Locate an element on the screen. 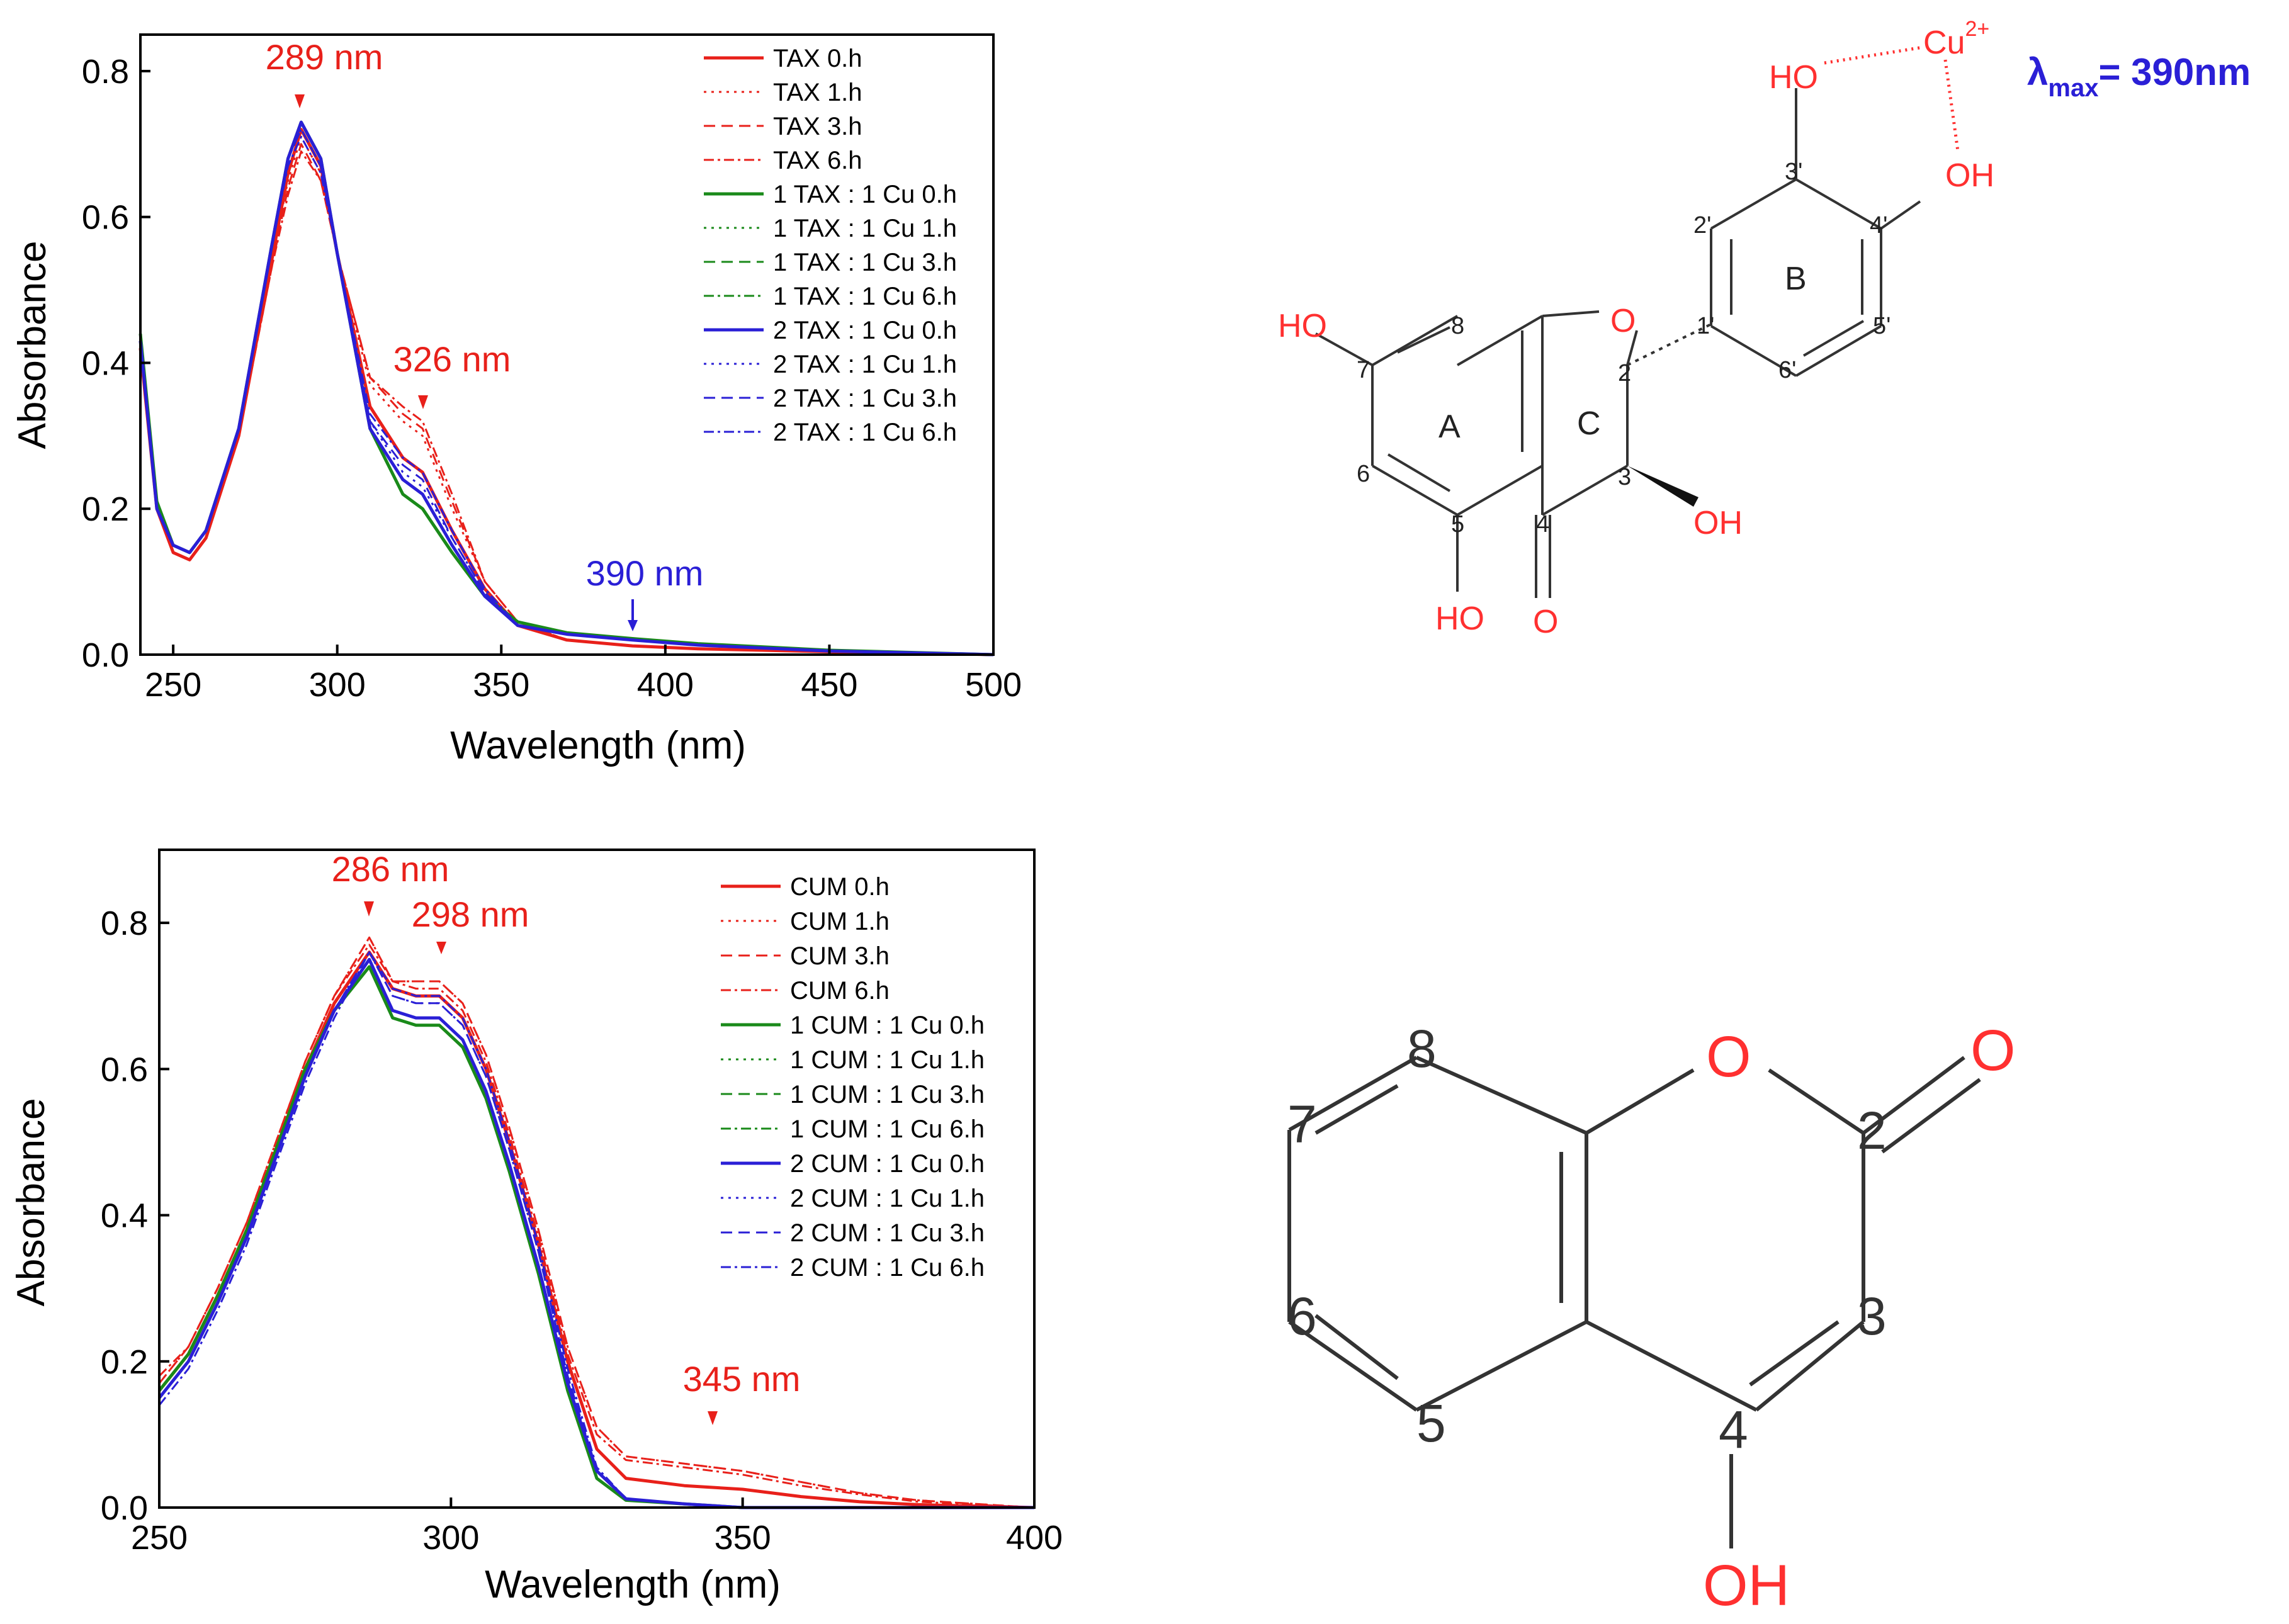 The height and width of the screenshot is (1624, 2289). legend-entry: CUM 0.h is located at coordinates (840, 887).